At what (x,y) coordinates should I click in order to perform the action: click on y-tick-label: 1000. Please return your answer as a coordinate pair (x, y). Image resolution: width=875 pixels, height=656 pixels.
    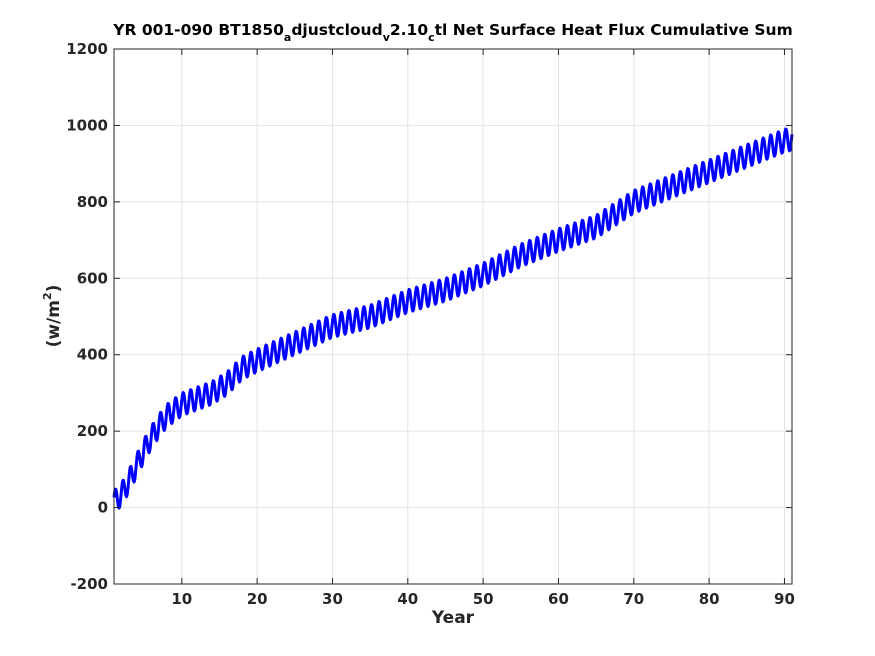
    Looking at the image, I should click on (87, 125).